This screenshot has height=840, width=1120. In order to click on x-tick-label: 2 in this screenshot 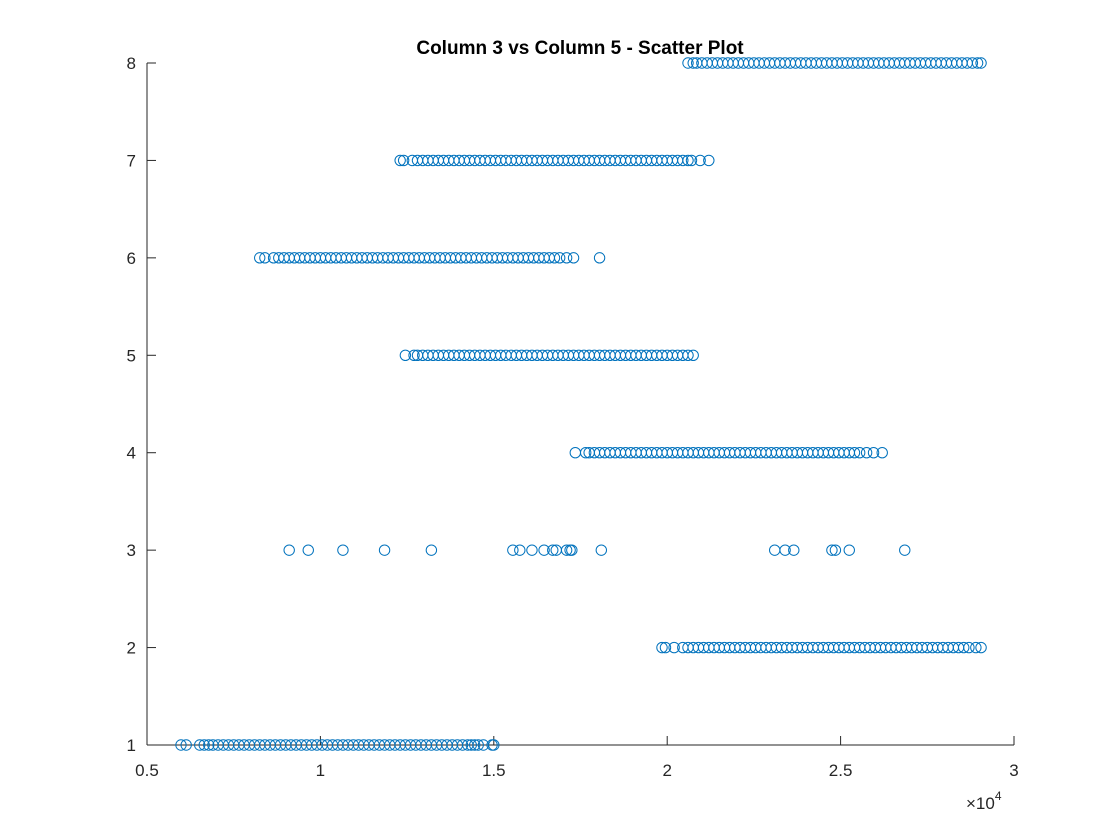, I will do `click(666, 770)`.